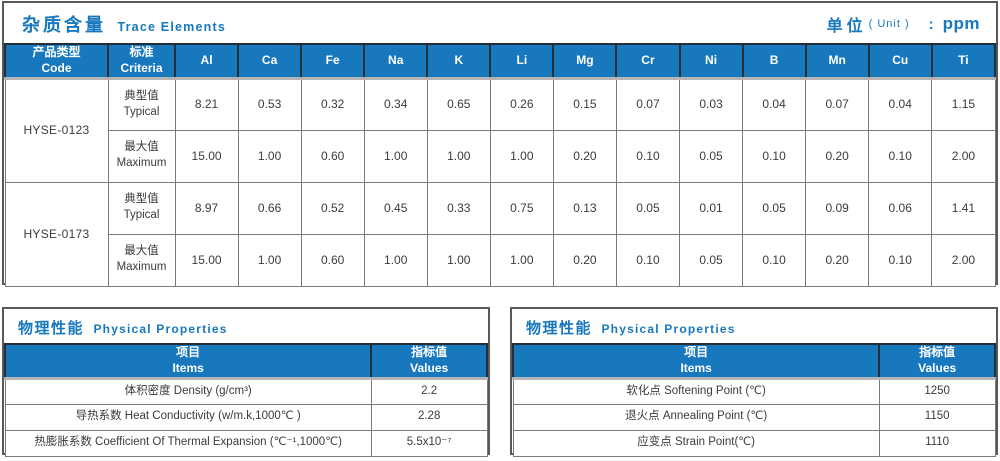  What do you see at coordinates (522, 61) in the screenshot?
I see `header-element-li: Li` at bounding box center [522, 61].